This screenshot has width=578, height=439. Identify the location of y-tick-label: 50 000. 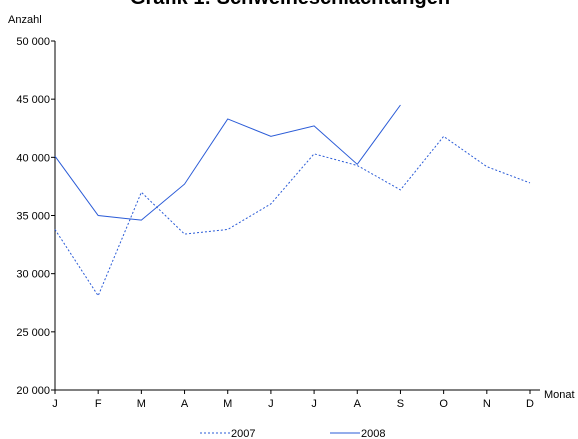
(33, 42).